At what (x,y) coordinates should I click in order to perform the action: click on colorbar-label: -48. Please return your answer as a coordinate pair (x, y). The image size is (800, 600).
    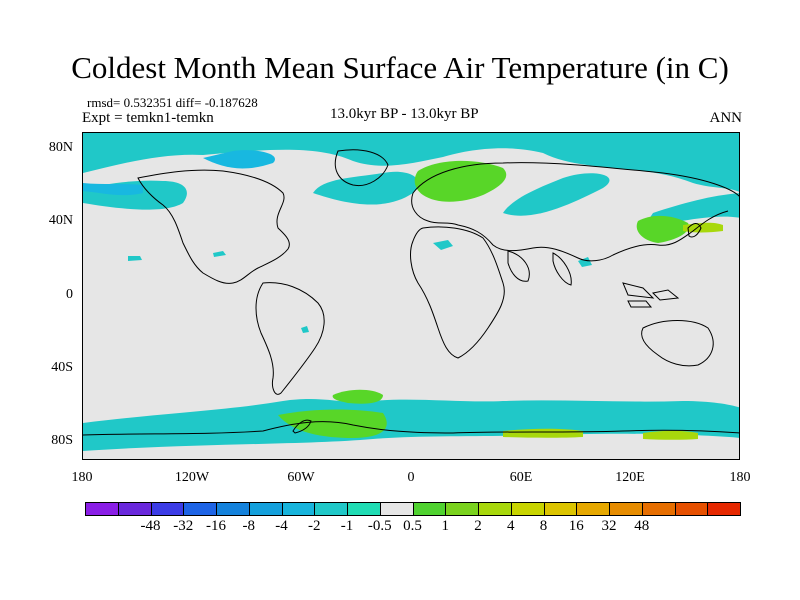
    Looking at the image, I should click on (150, 526).